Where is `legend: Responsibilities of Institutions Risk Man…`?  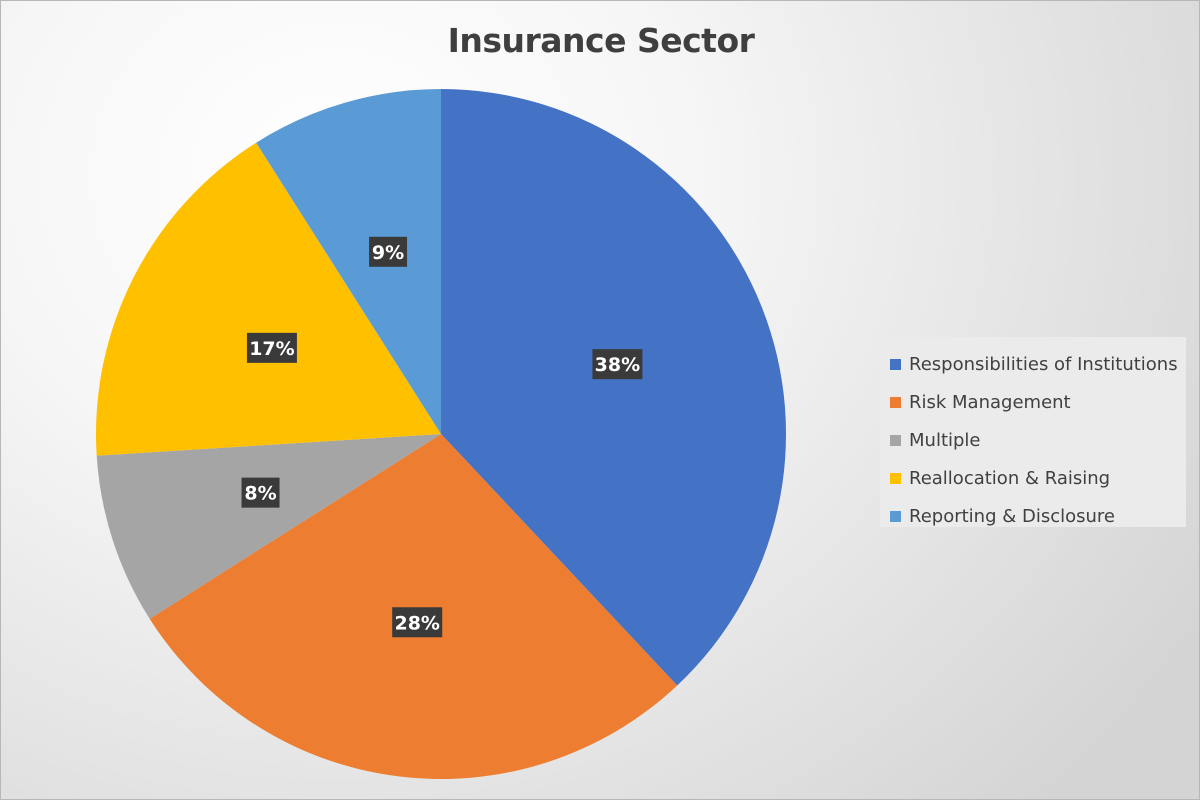
legend: Responsibilities of Institutions Risk Man… is located at coordinates (1033, 432).